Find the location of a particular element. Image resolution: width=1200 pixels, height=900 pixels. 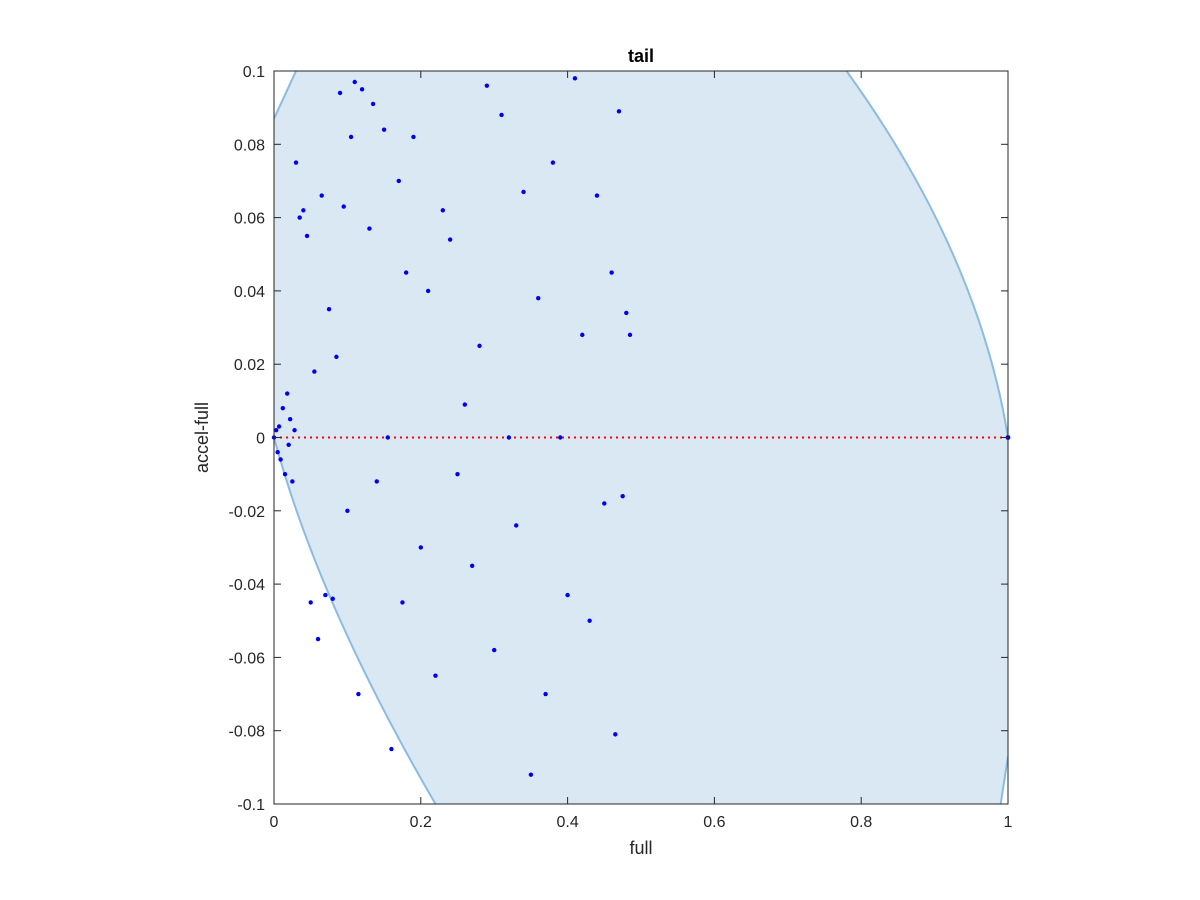

region-edge-upper-left is located at coordinates (285, 95).